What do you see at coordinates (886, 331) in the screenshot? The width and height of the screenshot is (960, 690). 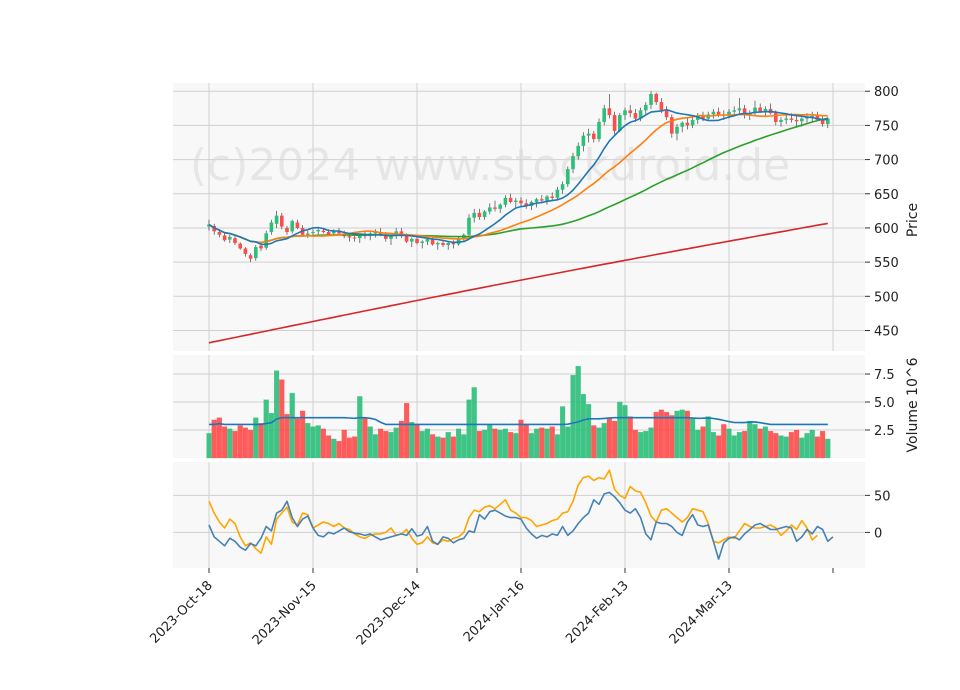 I see `price-tick-label: 450` at bounding box center [886, 331].